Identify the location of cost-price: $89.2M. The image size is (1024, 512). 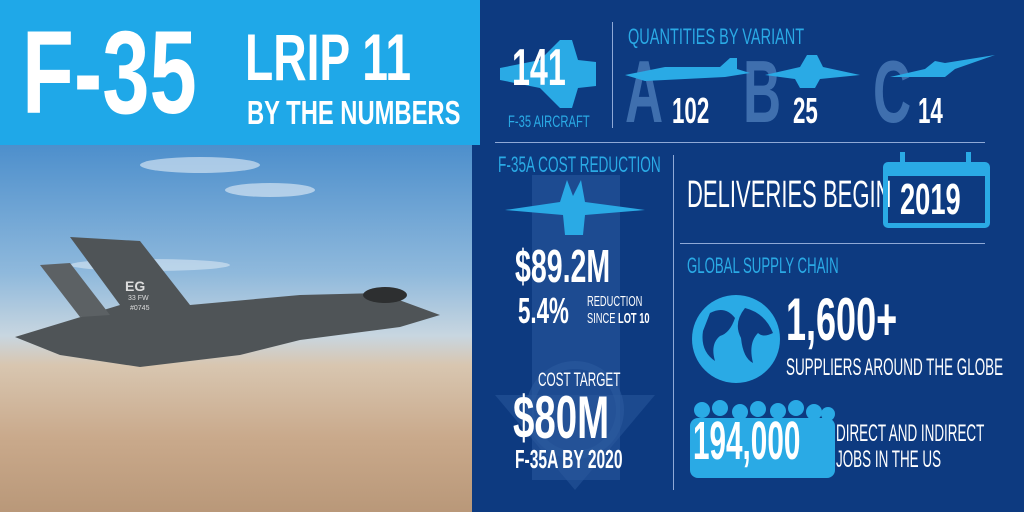
(563, 266).